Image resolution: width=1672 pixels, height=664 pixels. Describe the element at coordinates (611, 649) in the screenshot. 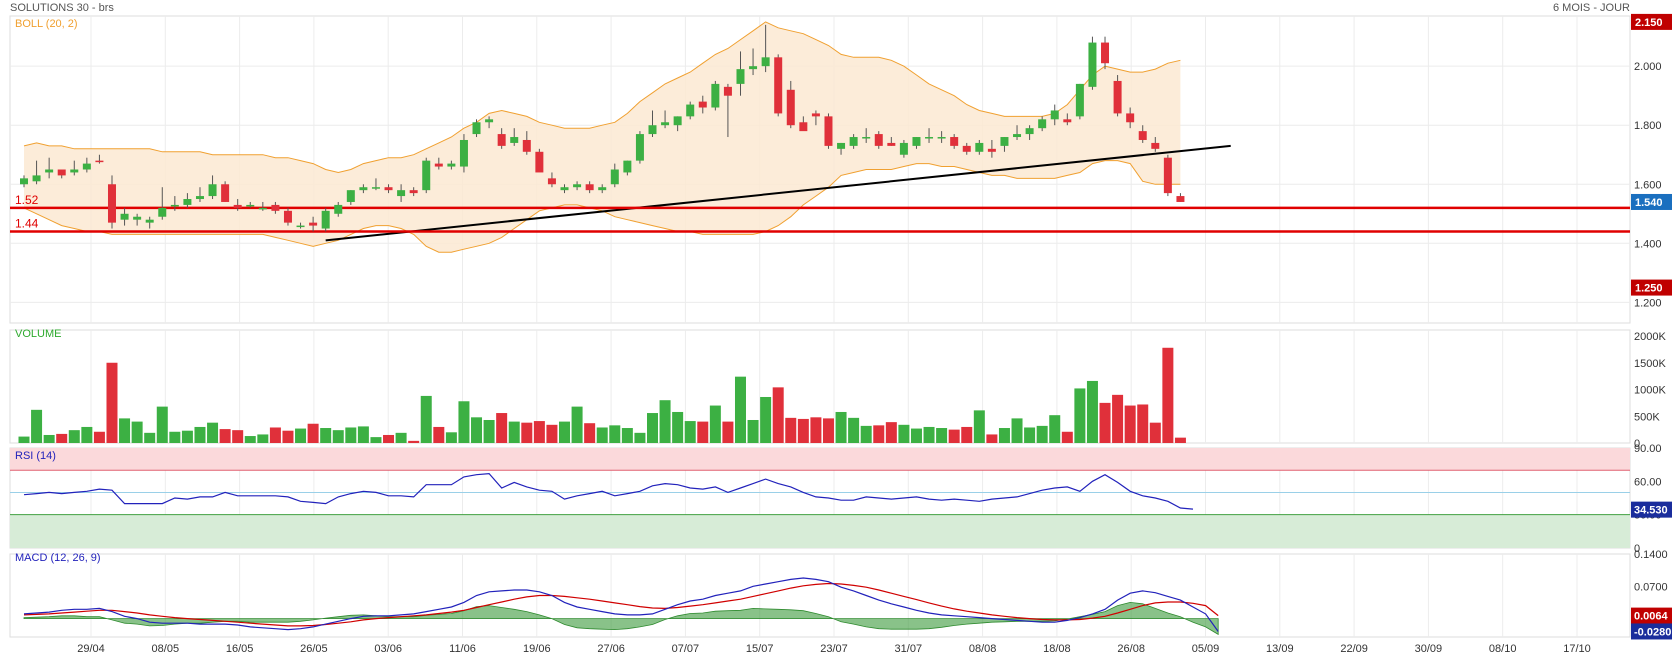

I see `x-tick-label: 27/06` at that location.